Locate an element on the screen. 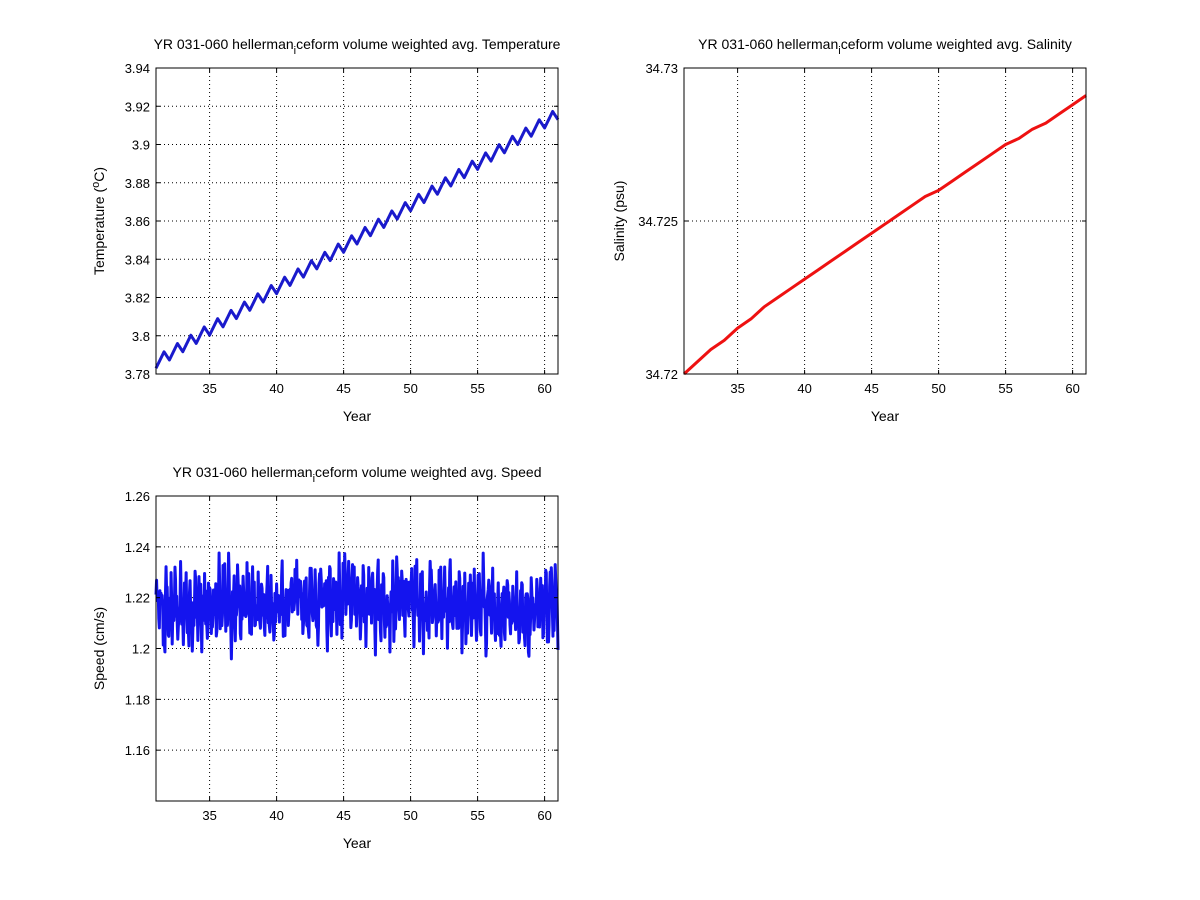 The image size is (1200, 900). y-tick-label: 3.82 is located at coordinates (137, 298).